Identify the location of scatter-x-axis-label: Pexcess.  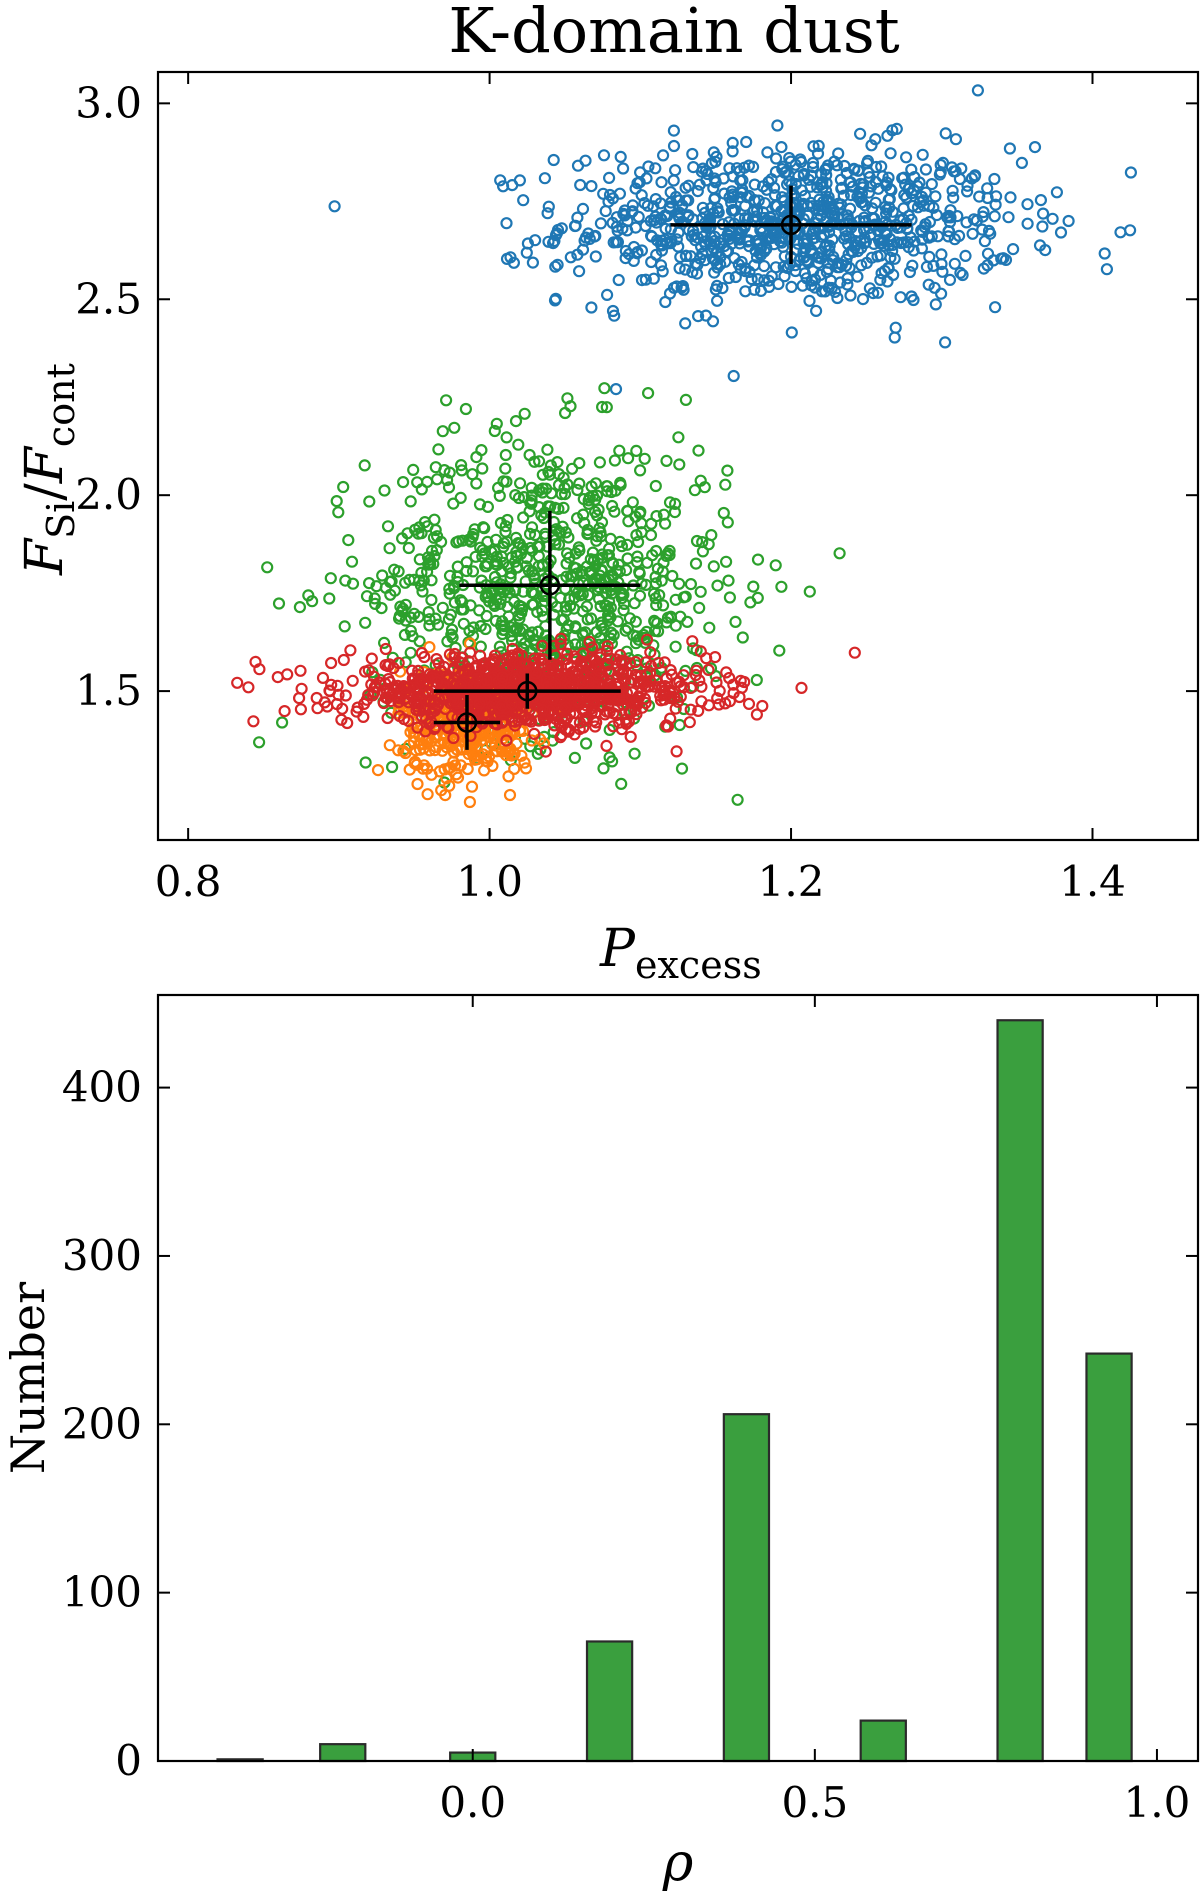
(680, 953).